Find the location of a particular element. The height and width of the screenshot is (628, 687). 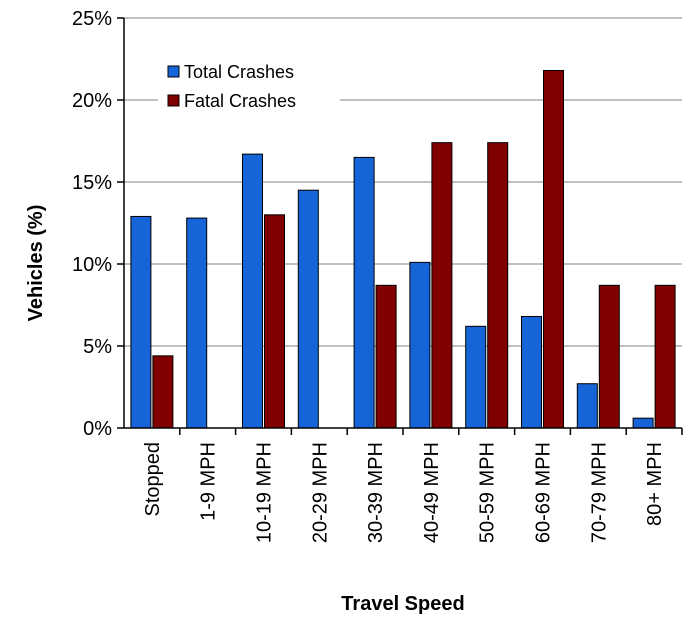

y-tick-label: 25% is located at coordinates (92, 19).